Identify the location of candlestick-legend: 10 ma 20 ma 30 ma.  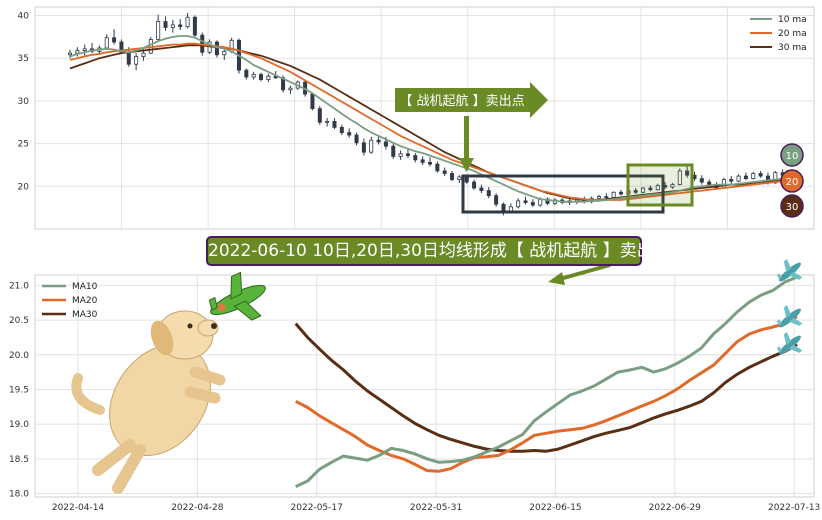
(778, 34).